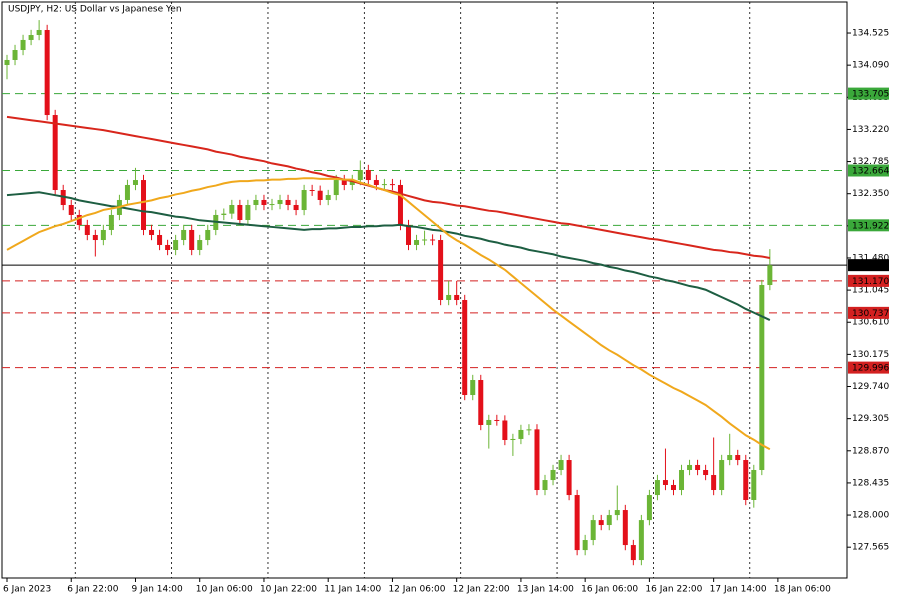 The width and height of the screenshot is (900, 600). I want to click on level-label: 133.705, so click(870, 95).